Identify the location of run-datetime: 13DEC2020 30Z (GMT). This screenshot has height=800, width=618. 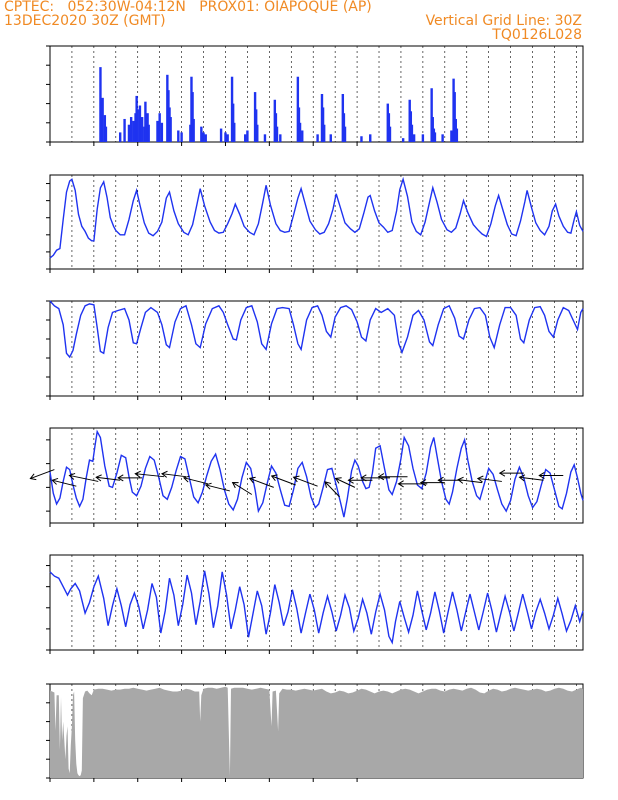
(85, 21).